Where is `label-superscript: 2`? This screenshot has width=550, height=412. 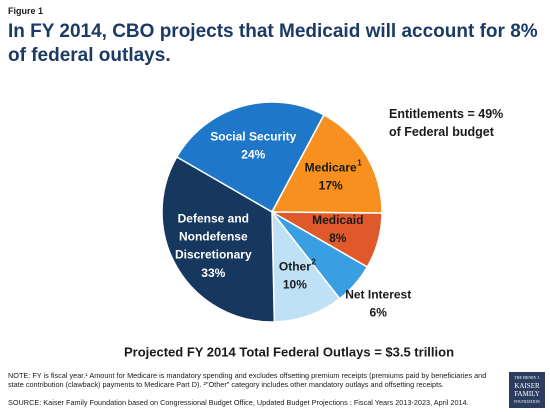 label-superscript: 2 is located at coordinates (313, 261).